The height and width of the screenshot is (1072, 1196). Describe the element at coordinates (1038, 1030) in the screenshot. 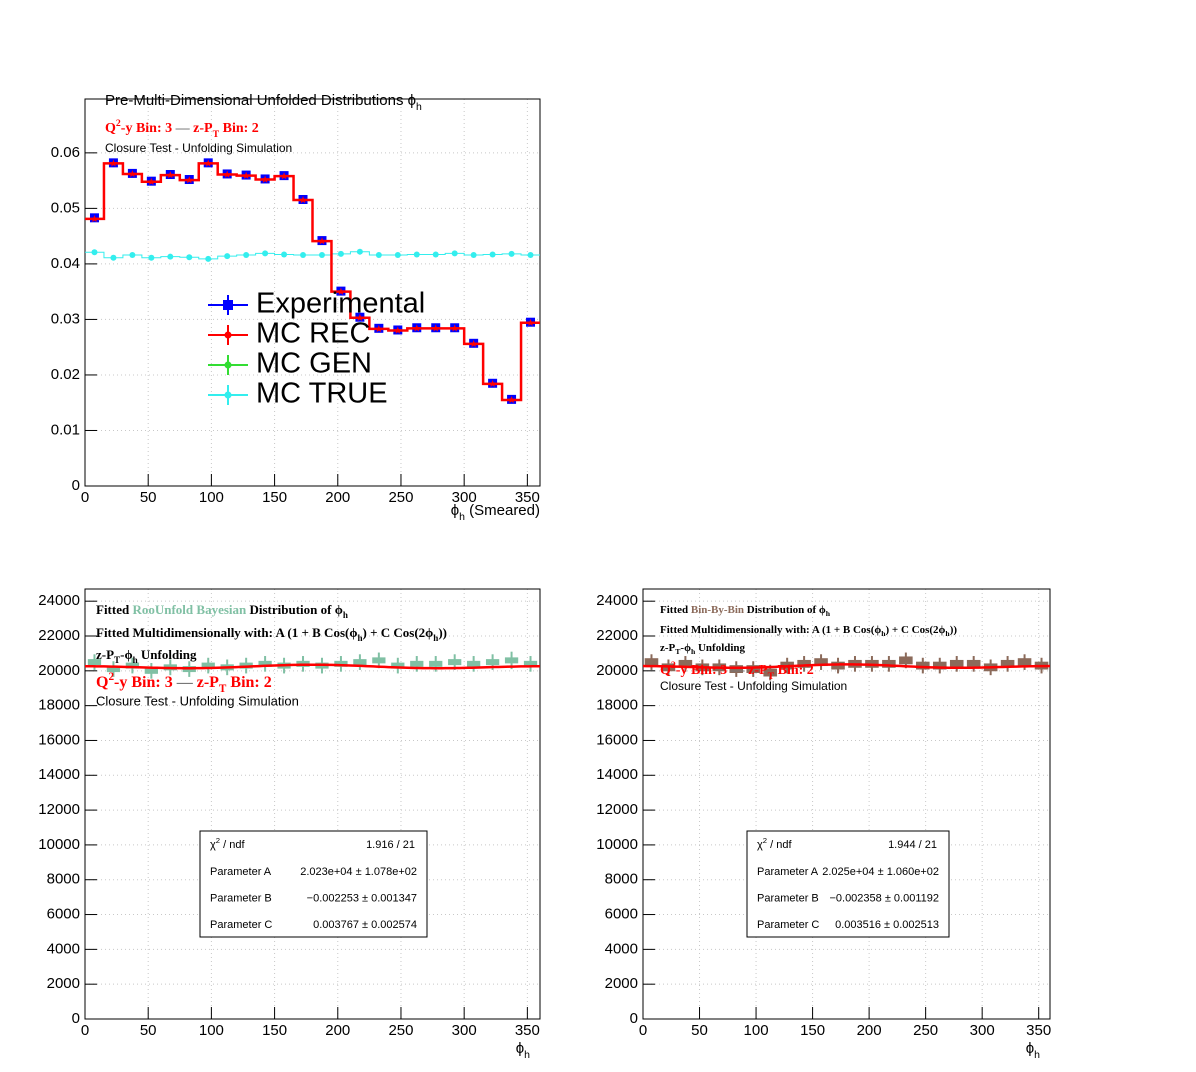

I see `x-tick-label: 350` at that location.